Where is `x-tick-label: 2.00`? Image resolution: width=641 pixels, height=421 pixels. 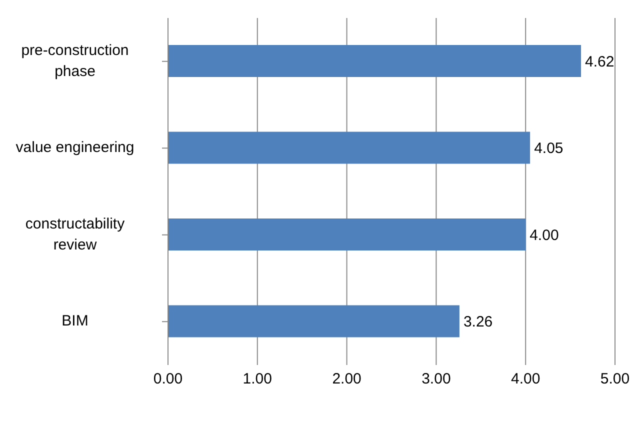
x-tick-label: 2.00 is located at coordinates (347, 379).